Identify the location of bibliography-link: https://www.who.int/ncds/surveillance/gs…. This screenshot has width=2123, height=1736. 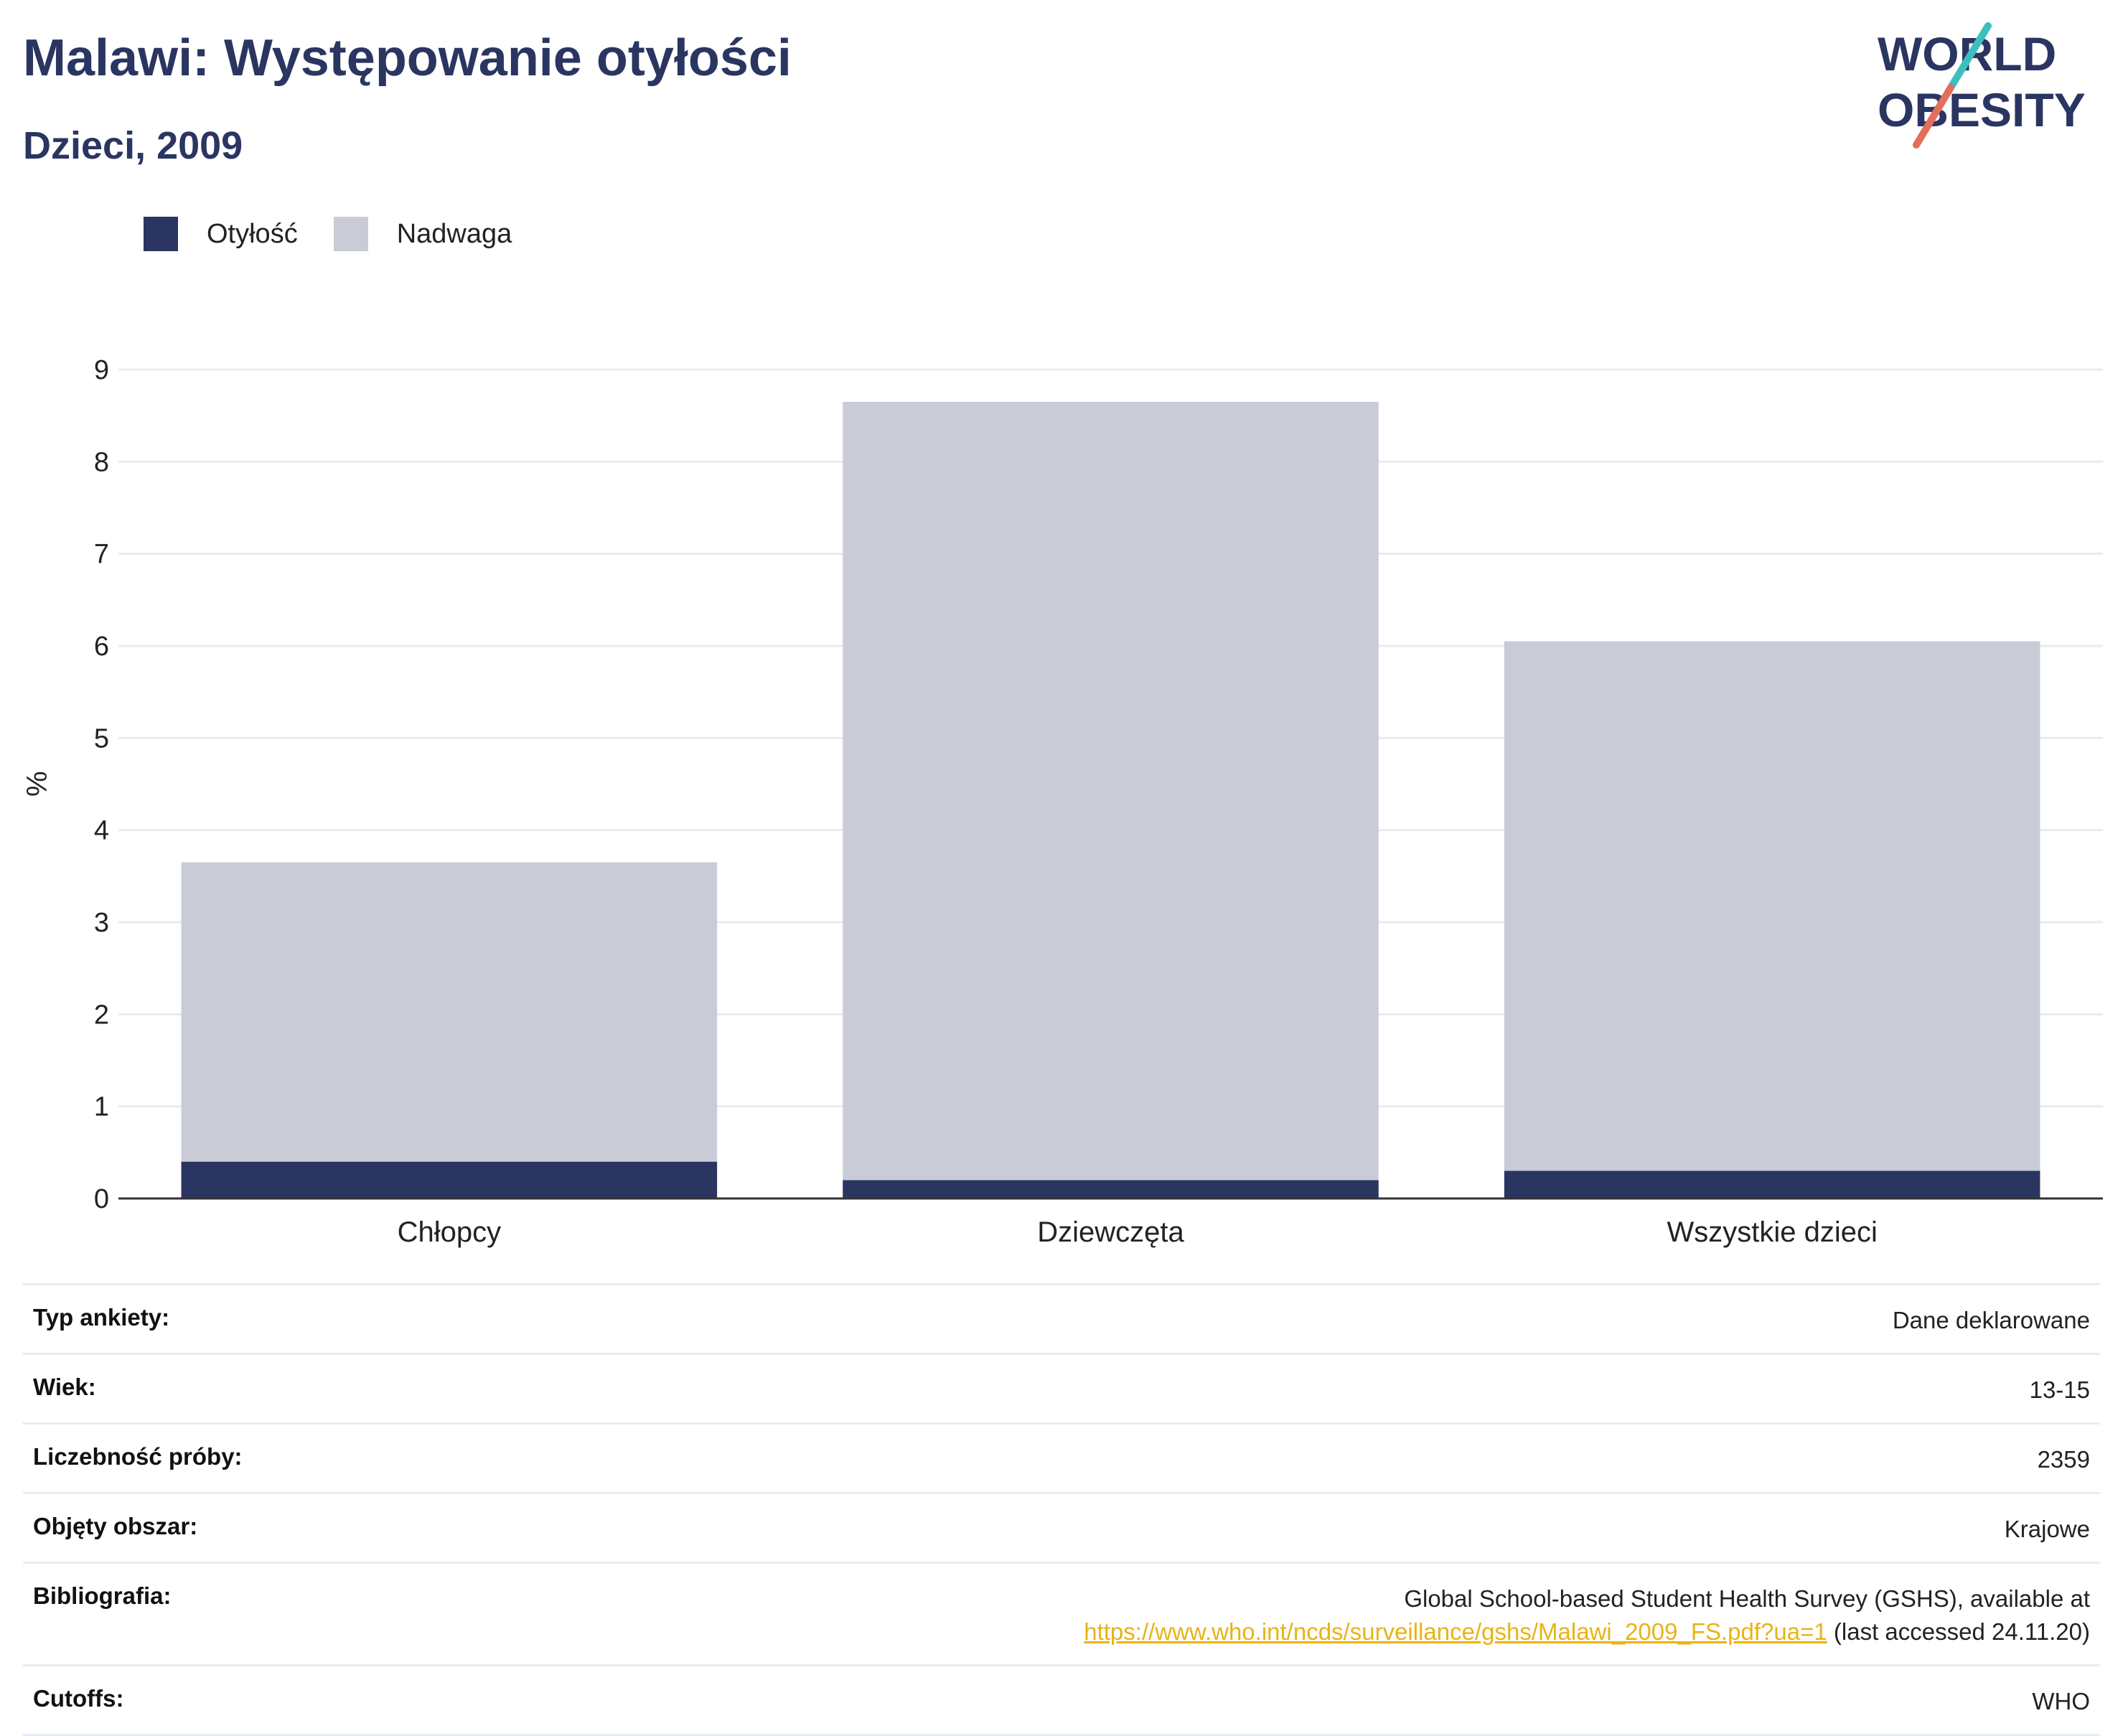
(1455, 1631).